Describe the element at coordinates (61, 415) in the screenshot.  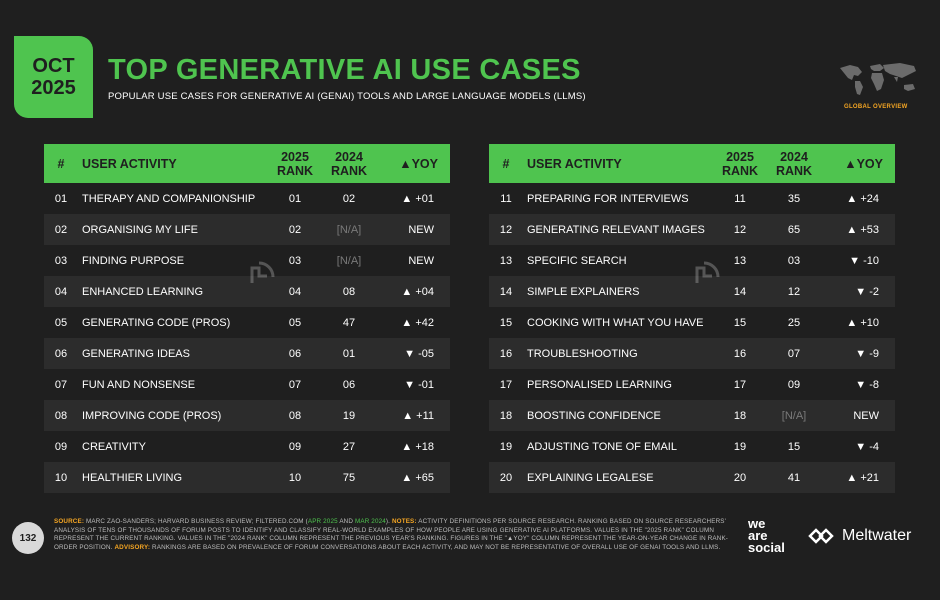
I see `rank-number: 08` at that location.